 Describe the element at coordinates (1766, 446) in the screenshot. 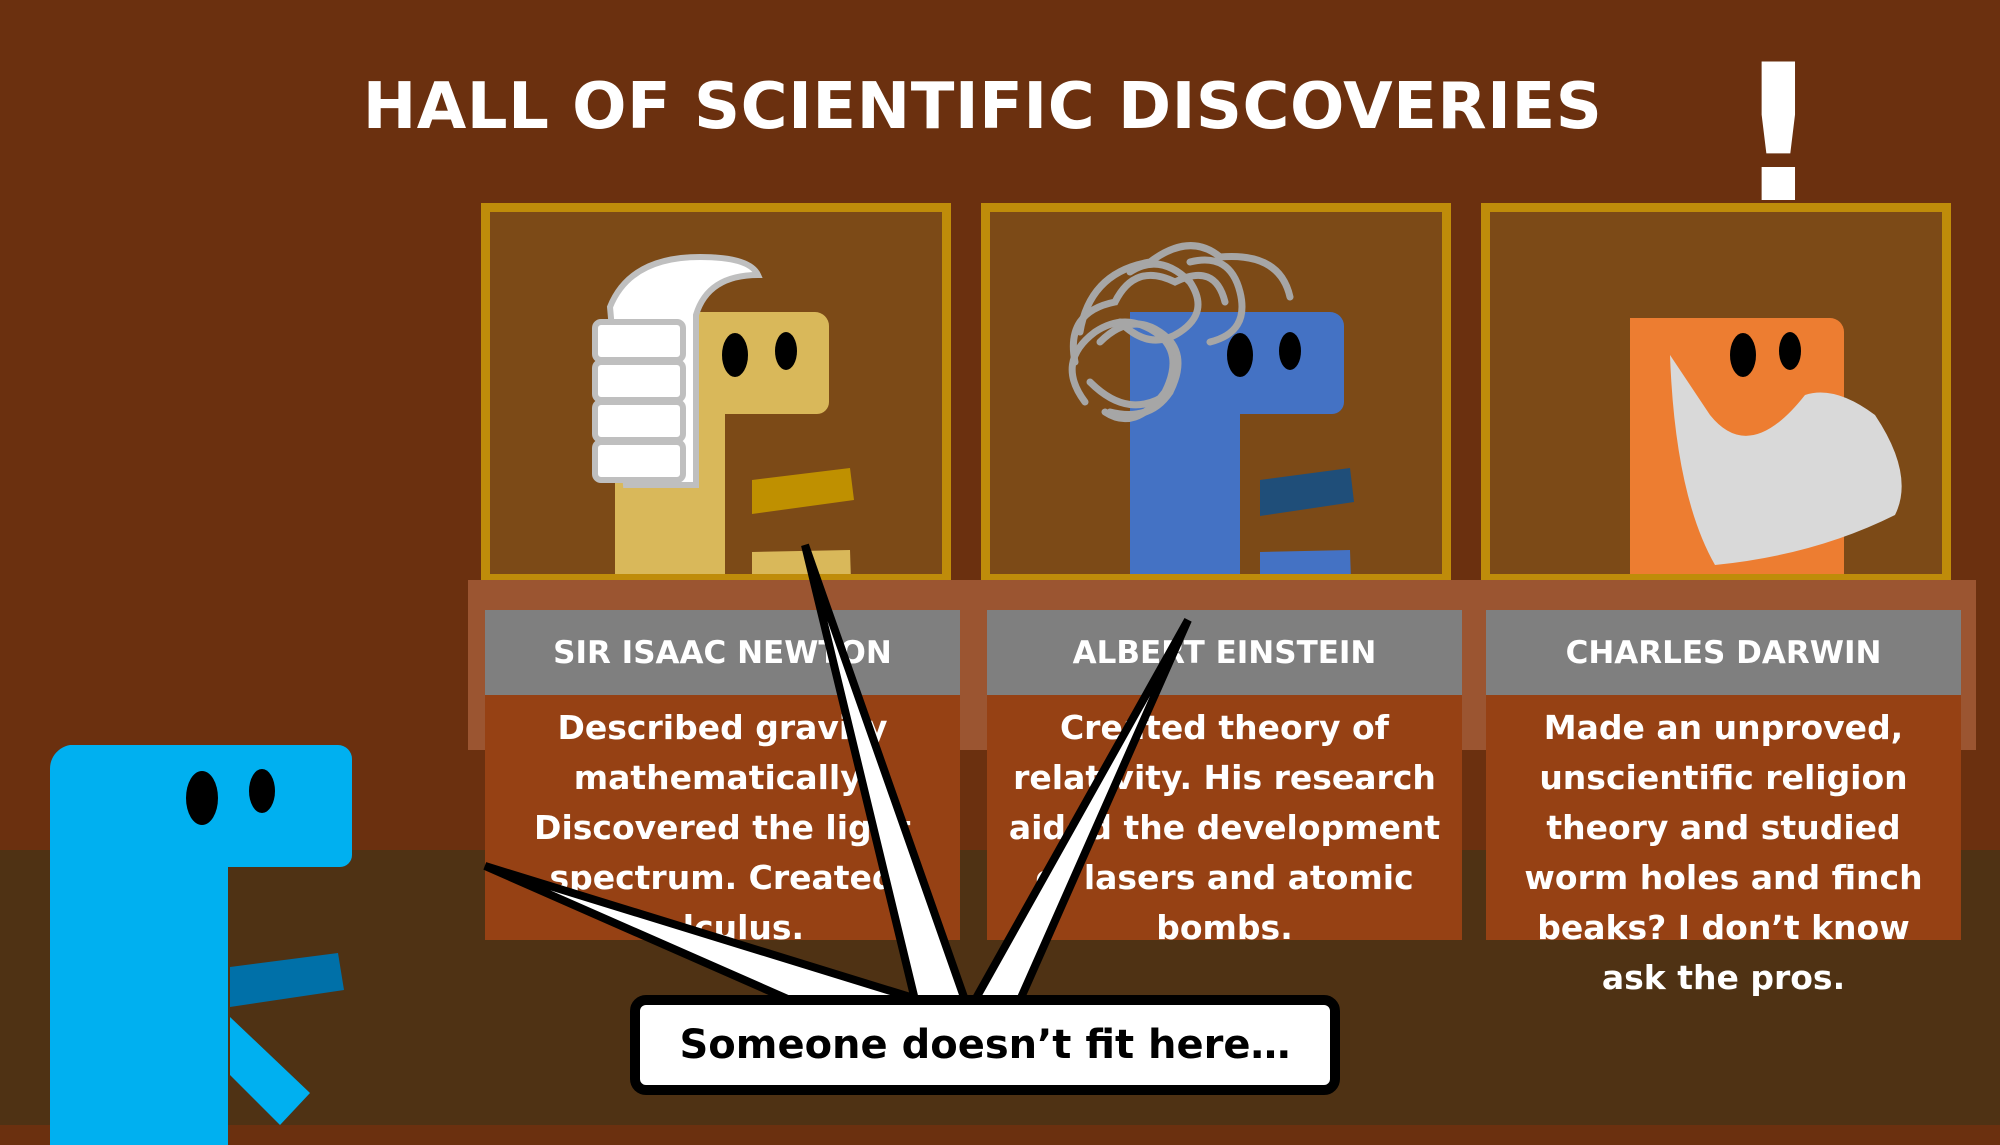

I see `darwin-dino` at that location.